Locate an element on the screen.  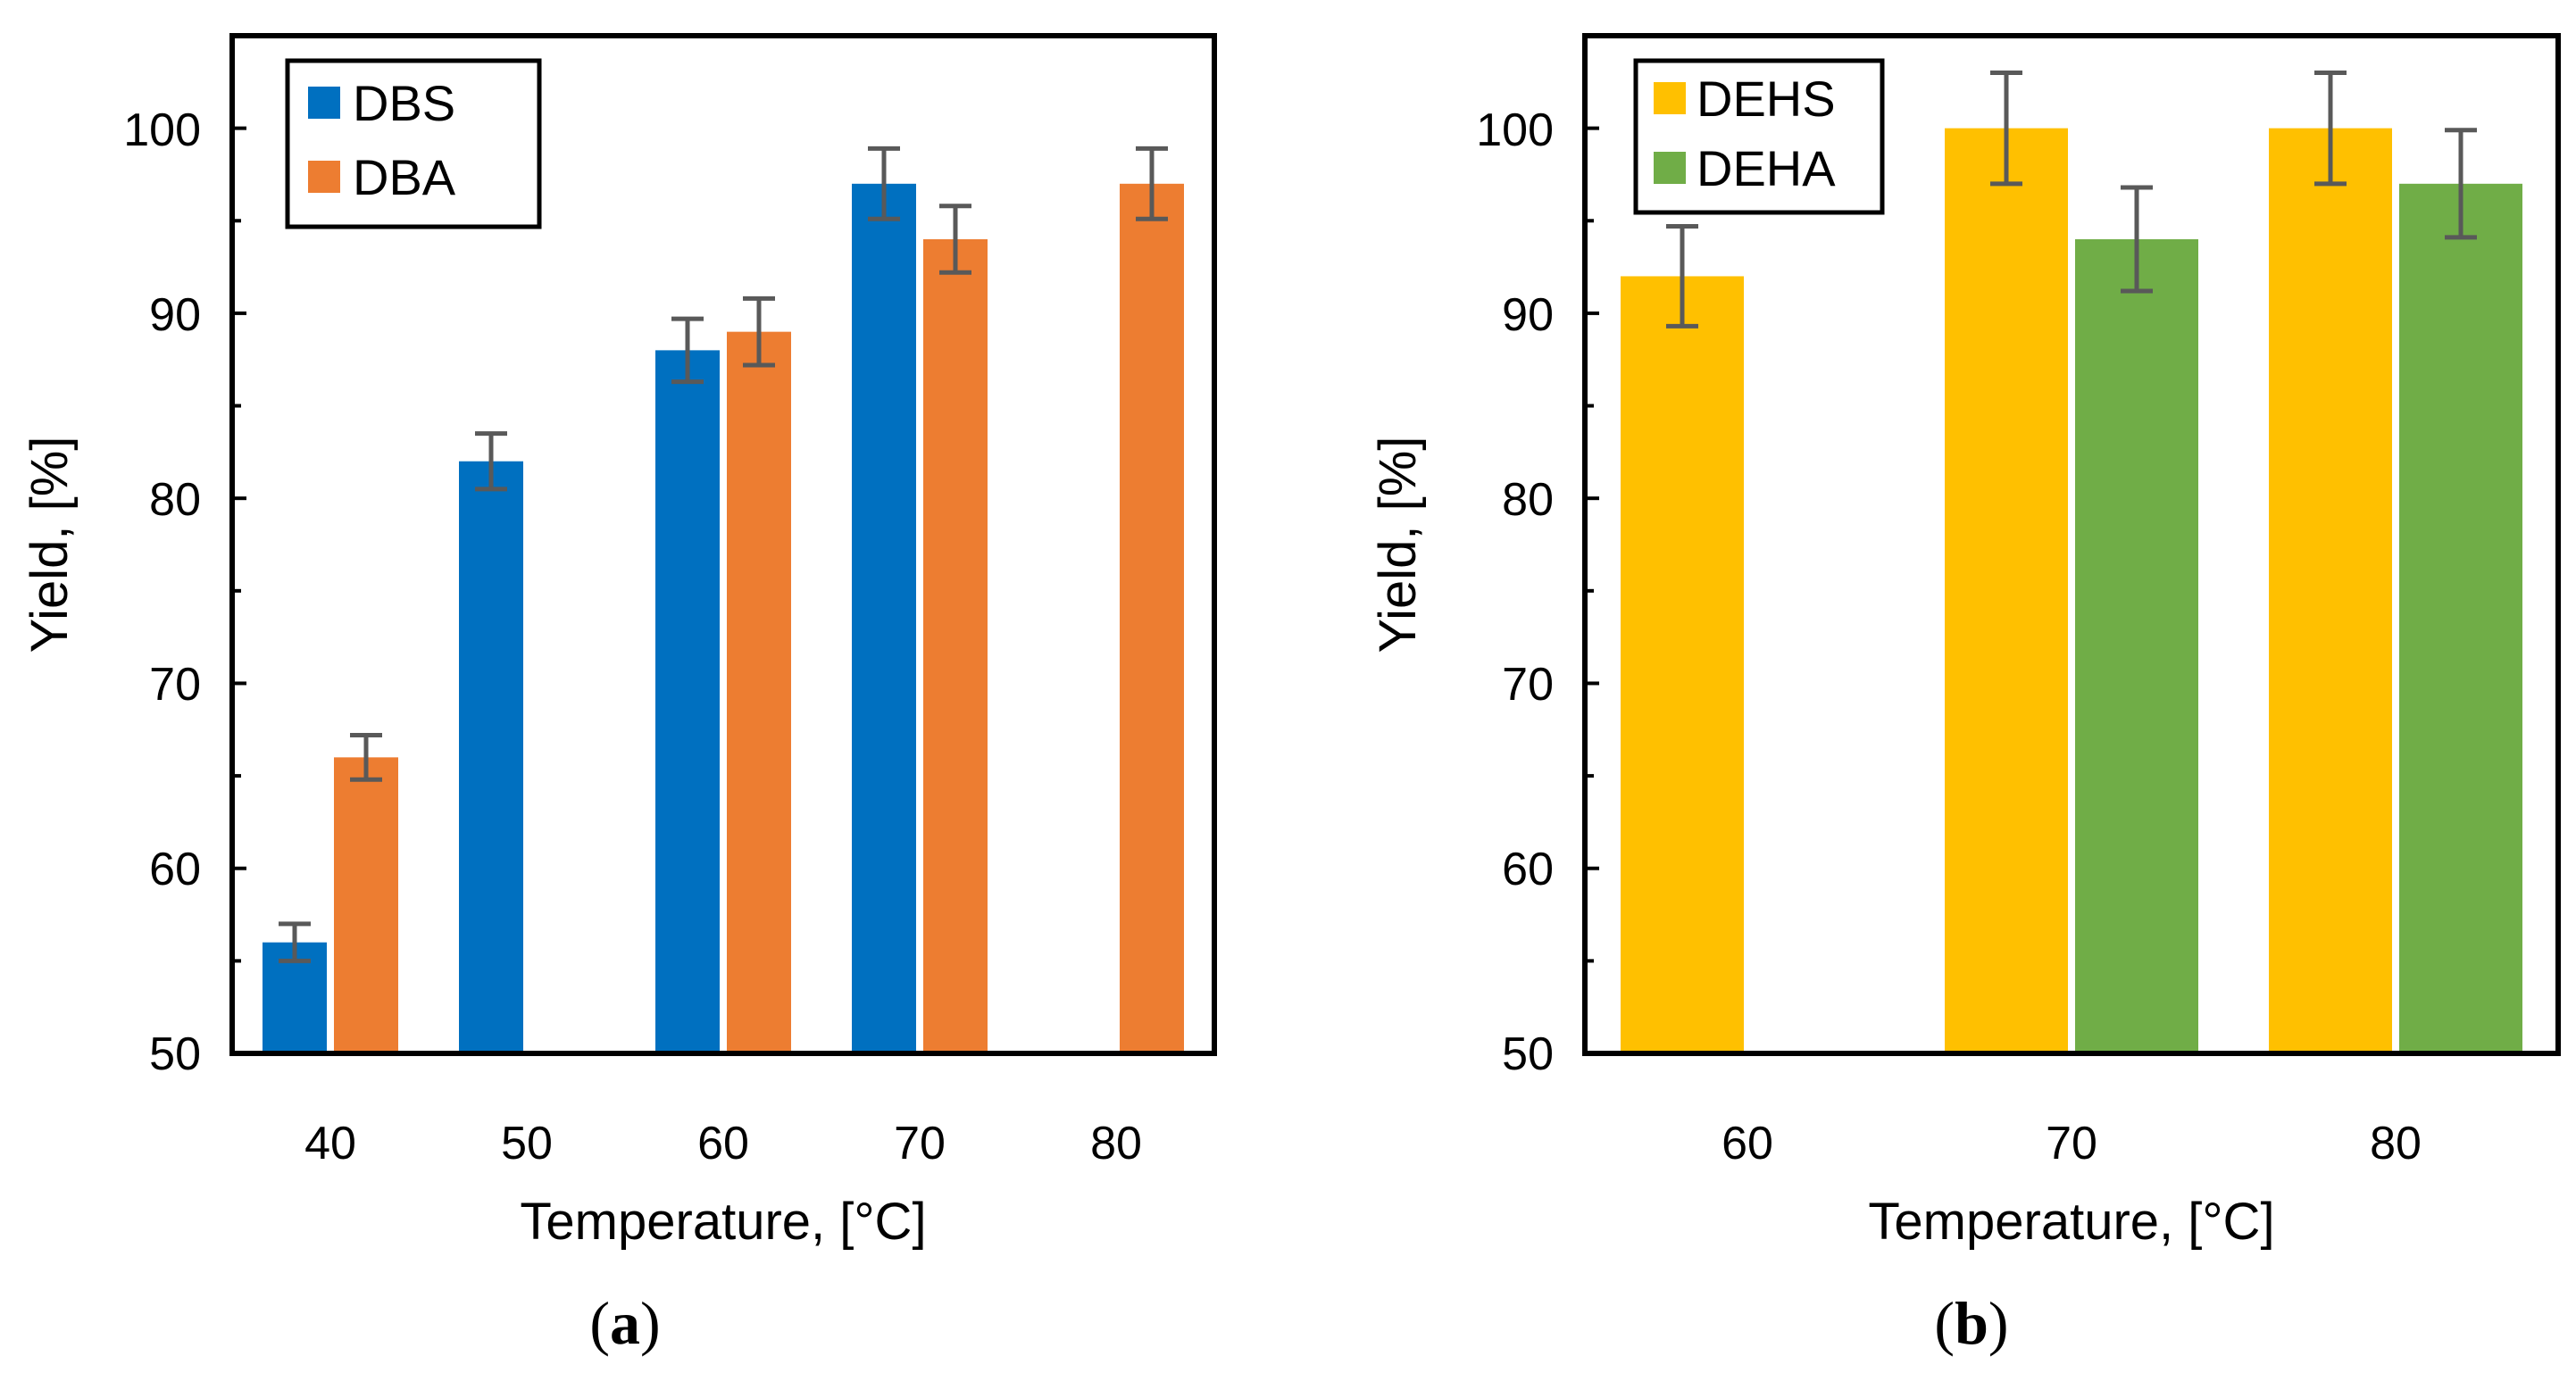
panel-b-legend-label-dehs: DEHS is located at coordinates (1766, 99).